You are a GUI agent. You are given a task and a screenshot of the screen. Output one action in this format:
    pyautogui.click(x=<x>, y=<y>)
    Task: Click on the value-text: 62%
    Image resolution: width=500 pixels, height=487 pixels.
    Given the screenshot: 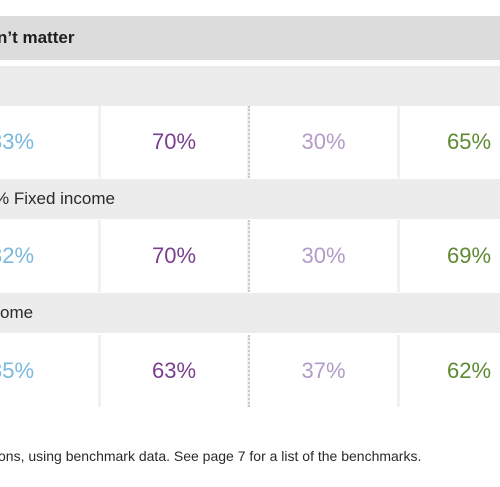 What is the action you would take?
    pyautogui.click(x=469, y=370)
    